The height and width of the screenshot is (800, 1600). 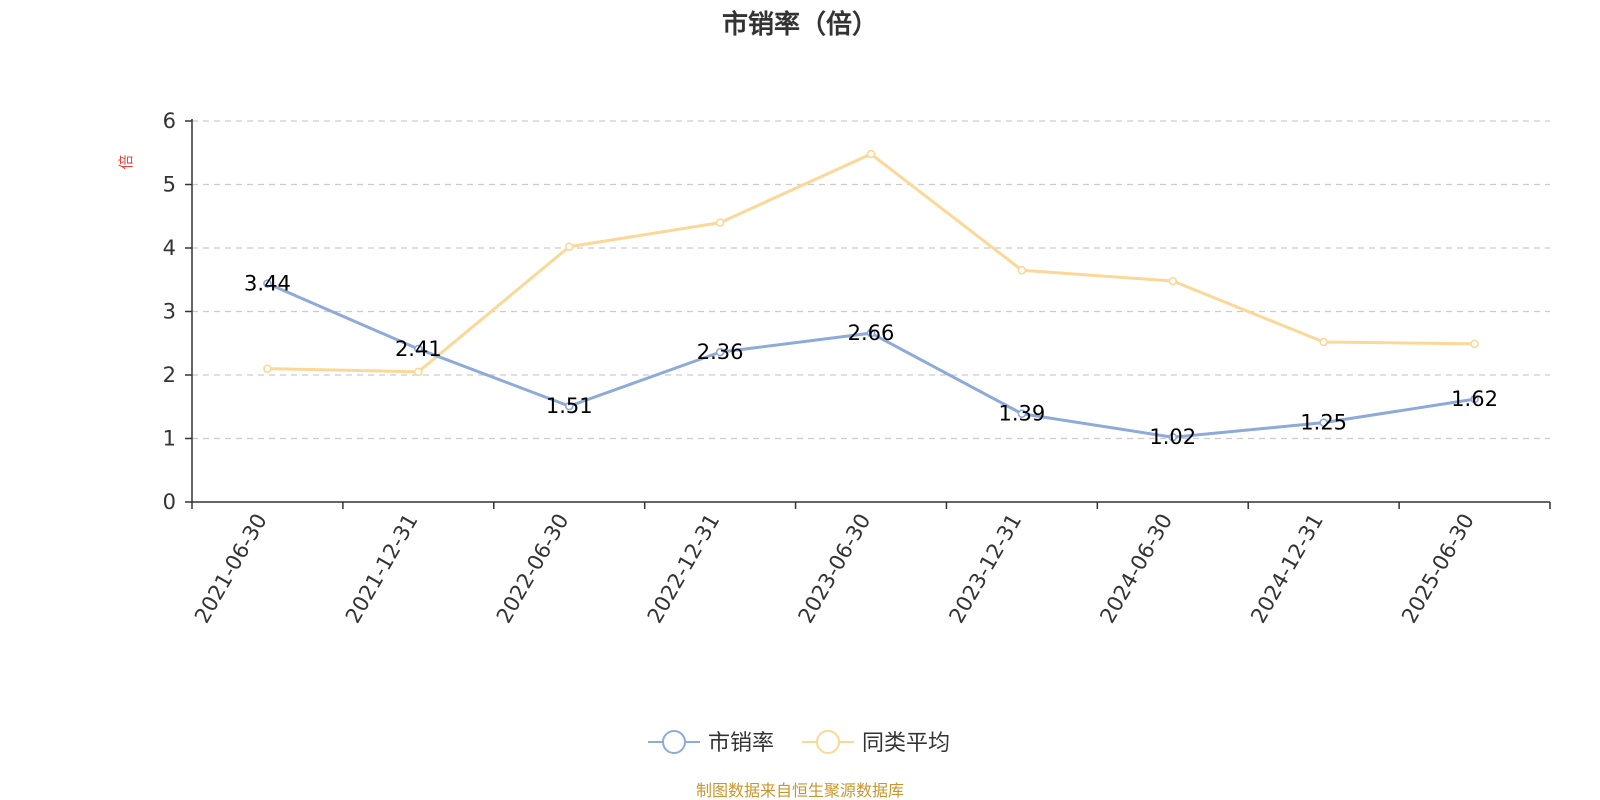 What do you see at coordinates (169, 375) in the screenshot?
I see `y-tick-label: 2` at bounding box center [169, 375].